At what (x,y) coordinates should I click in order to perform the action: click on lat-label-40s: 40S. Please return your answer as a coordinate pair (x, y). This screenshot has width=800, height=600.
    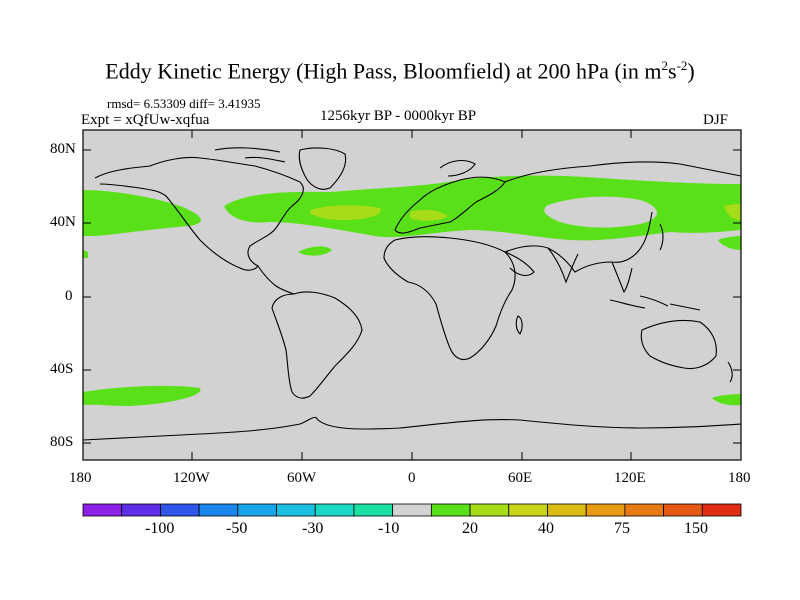
    Looking at the image, I should click on (62, 369).